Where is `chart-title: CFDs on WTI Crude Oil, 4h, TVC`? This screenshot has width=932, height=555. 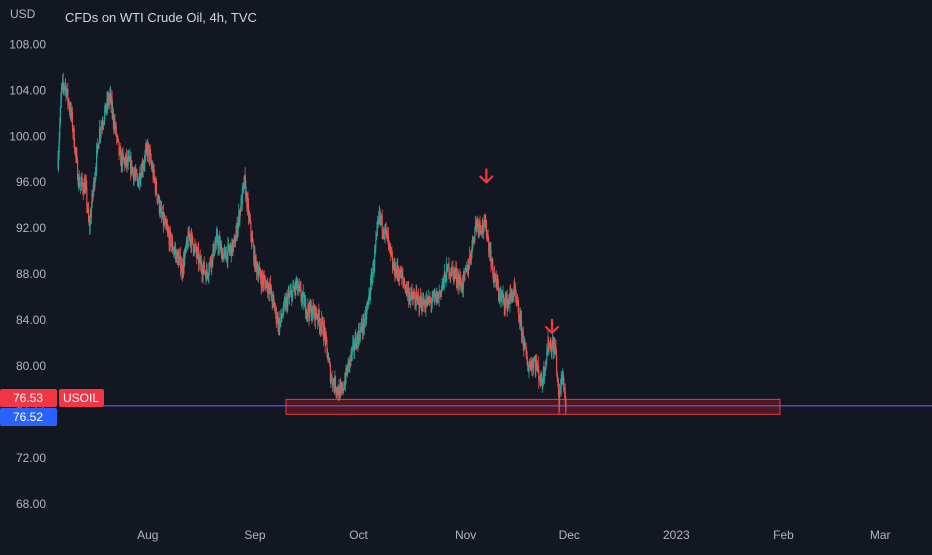 chart-title: CFDs on WTI Crude Oil, 4h, TVC is located at coordinates (161, 17).